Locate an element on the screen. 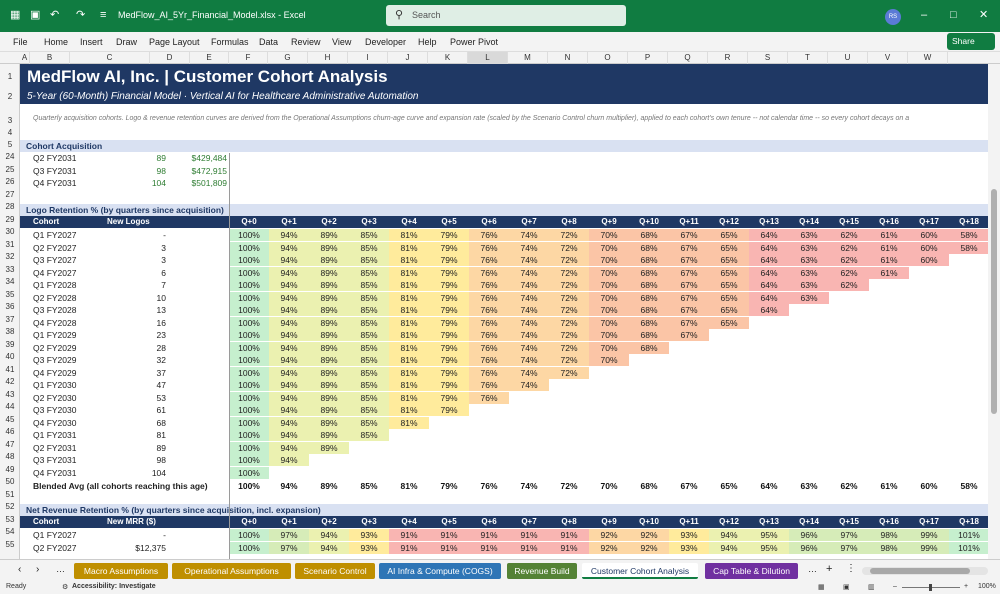 The image size is (1000, 594). col-header-d: D is located at coordinates (170, 58).